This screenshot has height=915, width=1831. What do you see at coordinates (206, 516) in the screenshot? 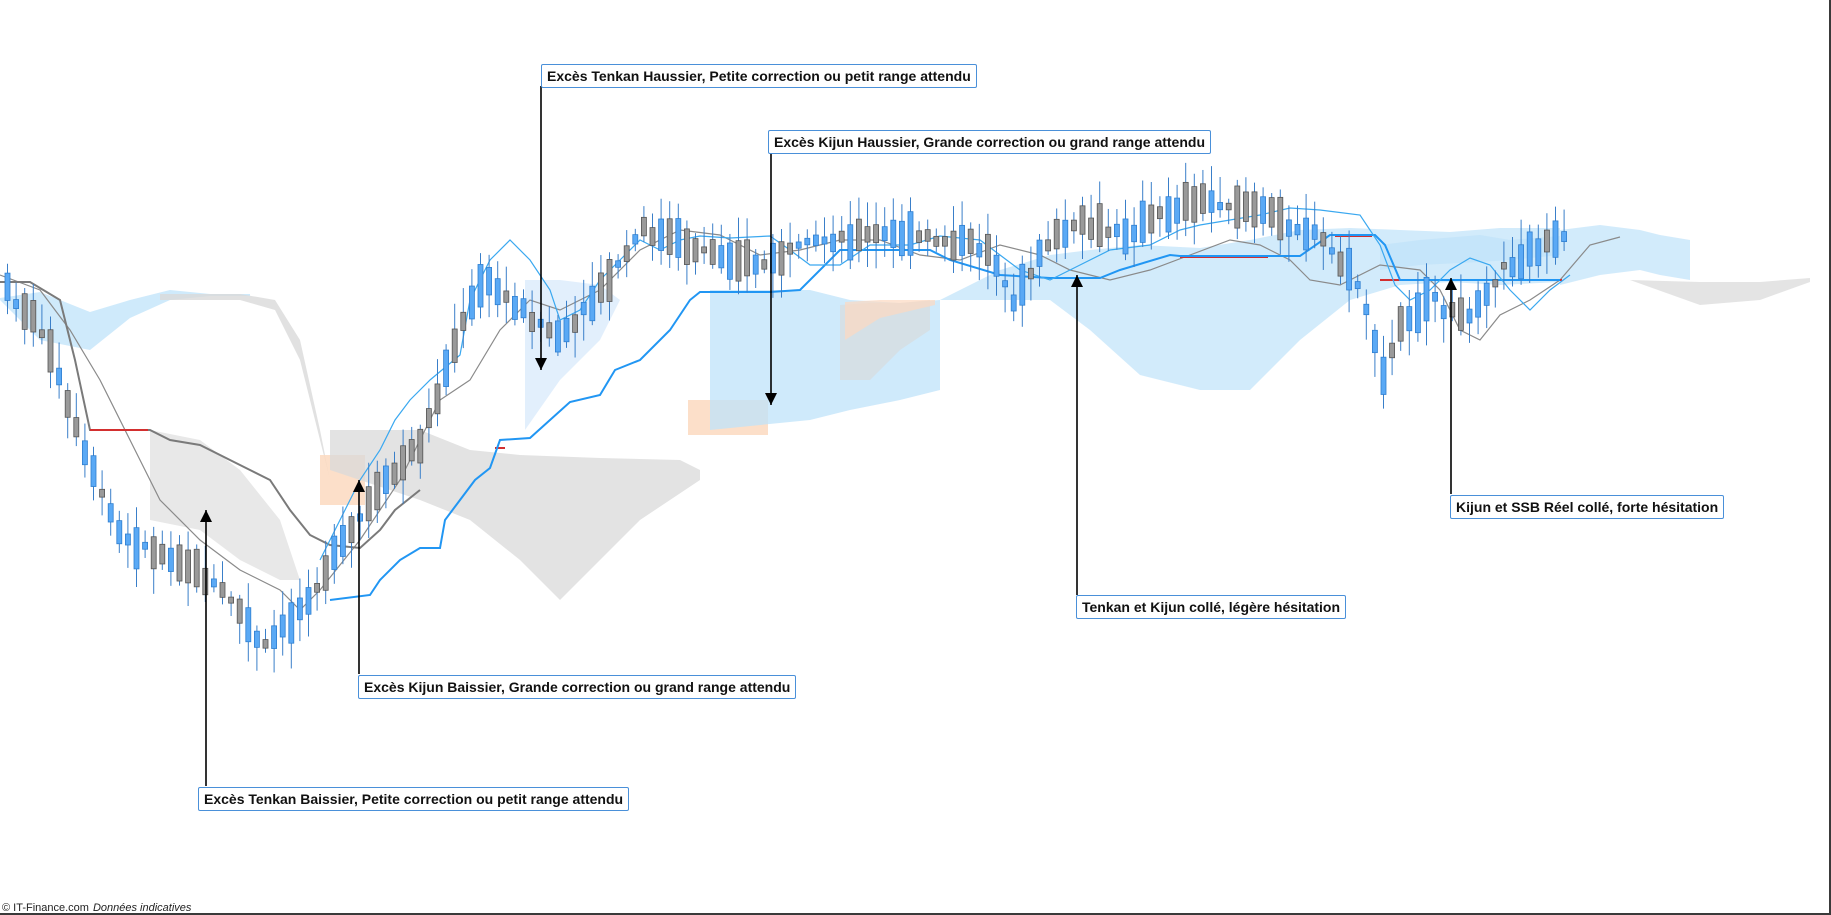
I see `arrow-tenkan-baissier-head` at bounding box center [206, 516].